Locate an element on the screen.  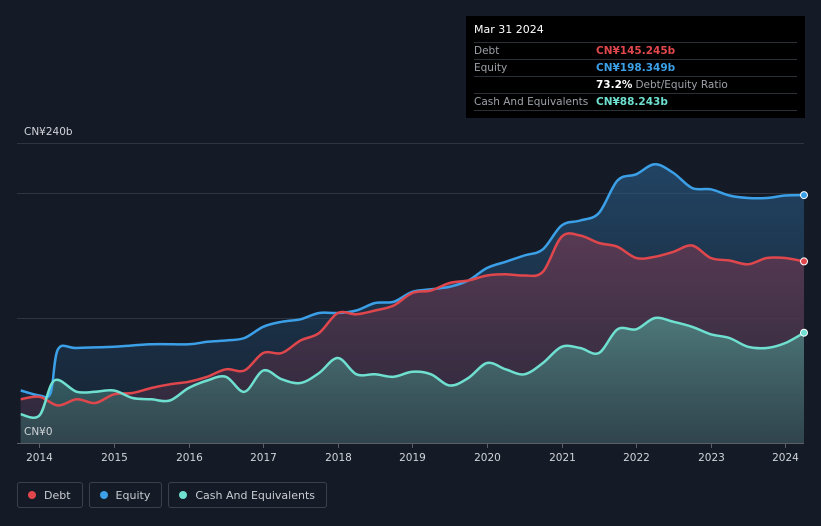
y-tick-label: CN¥0 is located at coordinates (38, 432).